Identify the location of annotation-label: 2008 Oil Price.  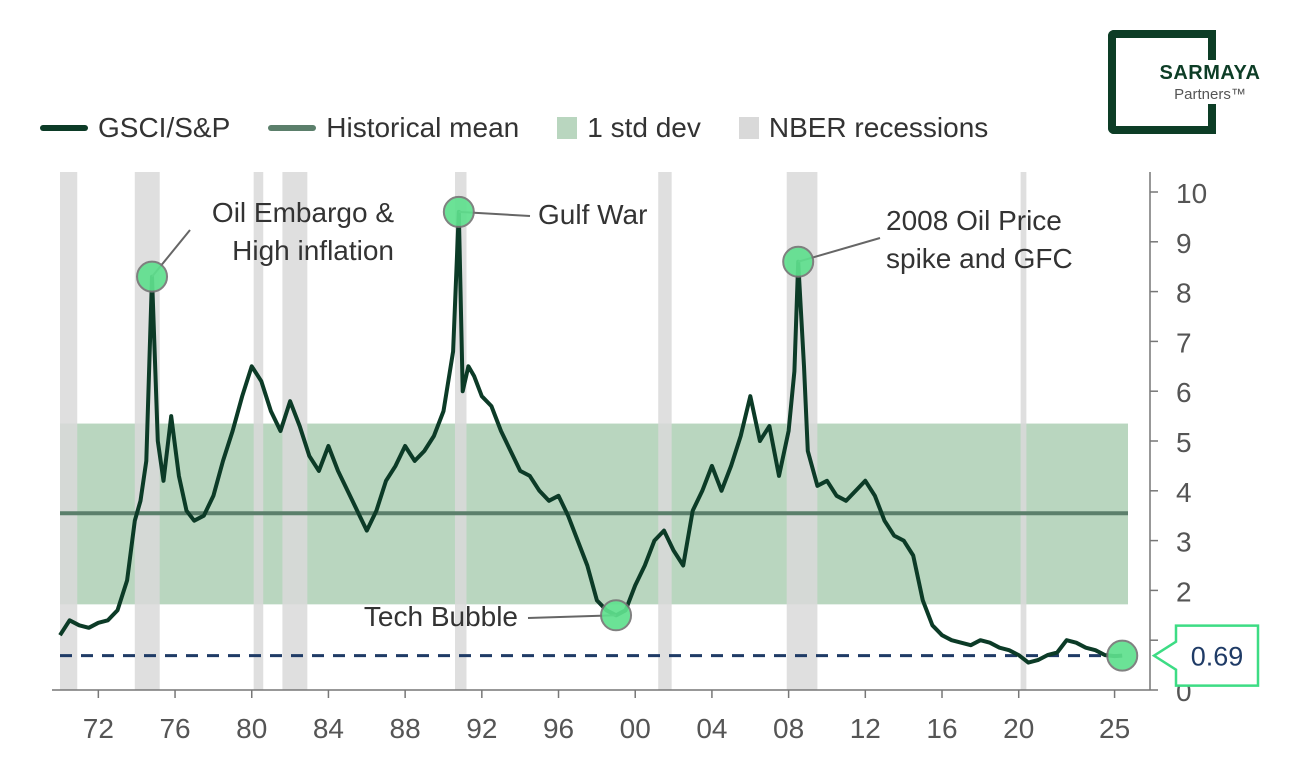
(974, 220).